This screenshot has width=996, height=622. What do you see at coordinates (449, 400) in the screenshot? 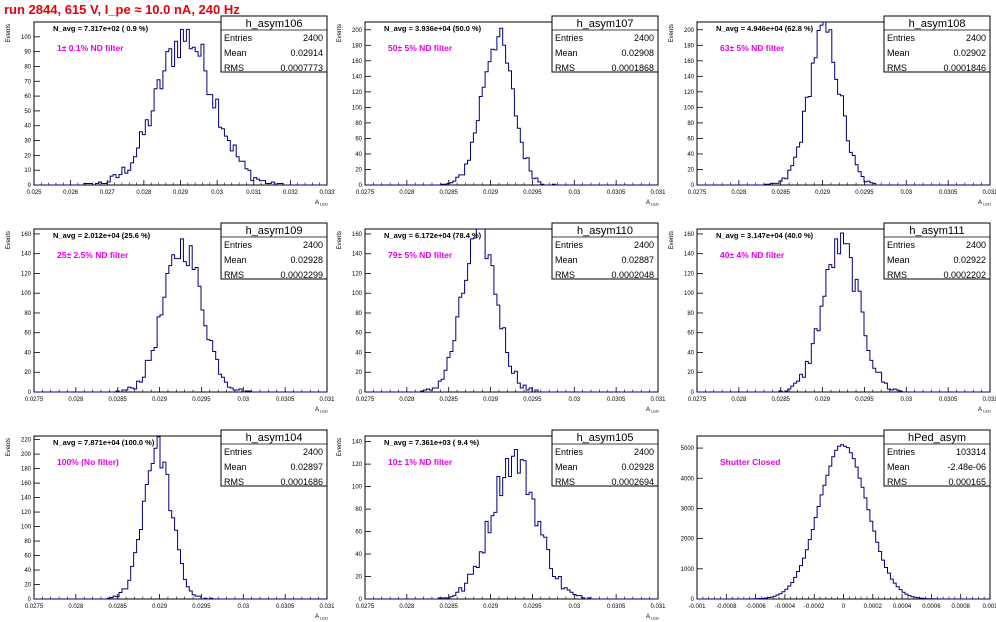
I see `x-tick-label: 0.0285` at bounding box center [449, 400].